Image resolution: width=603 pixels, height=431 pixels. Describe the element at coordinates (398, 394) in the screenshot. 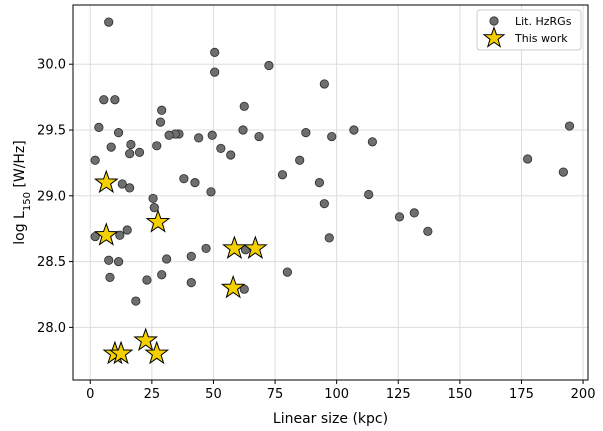

I see `x-tick-label: 125` at that location.